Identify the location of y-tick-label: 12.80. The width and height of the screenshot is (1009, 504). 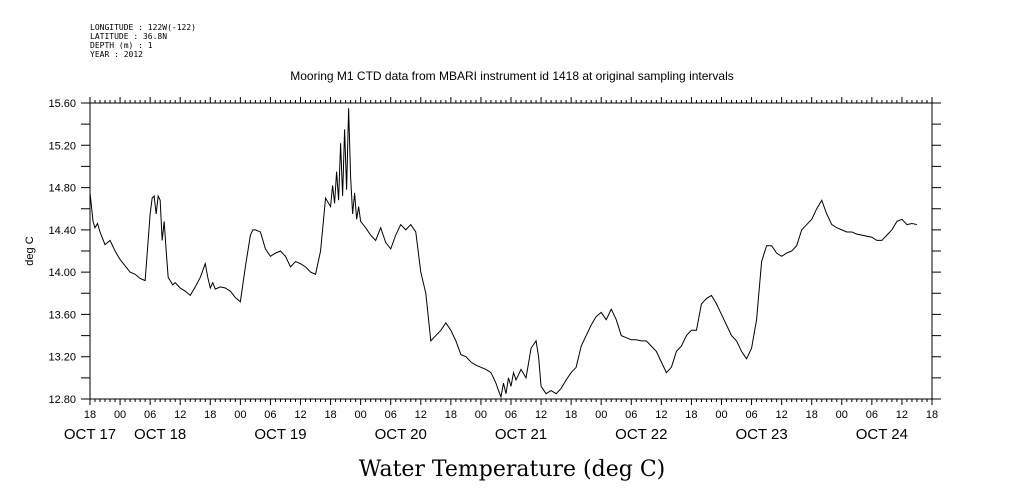
(62, 400).